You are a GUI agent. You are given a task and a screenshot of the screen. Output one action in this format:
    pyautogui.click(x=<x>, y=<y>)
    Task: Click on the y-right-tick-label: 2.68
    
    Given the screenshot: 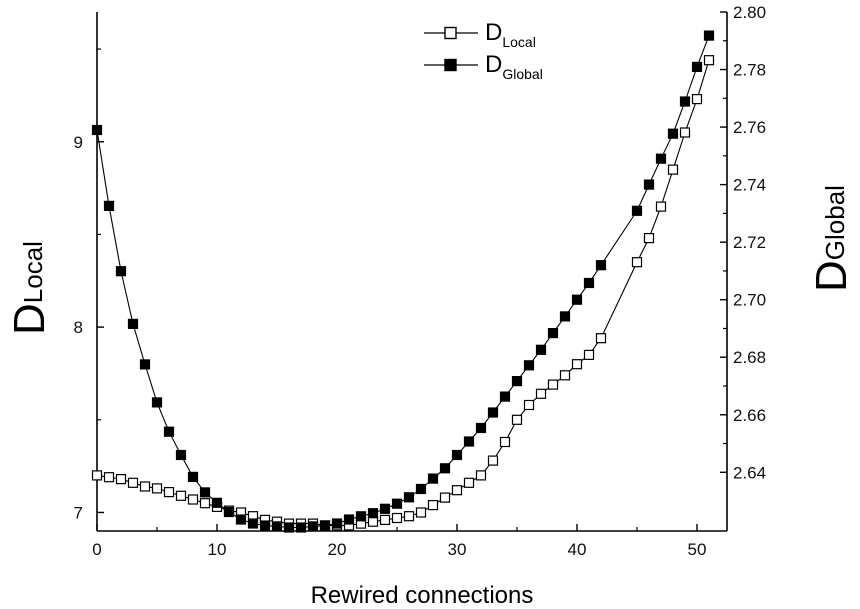 What is the action you would take?
    pyautogui.click(x=749, y=357)
    